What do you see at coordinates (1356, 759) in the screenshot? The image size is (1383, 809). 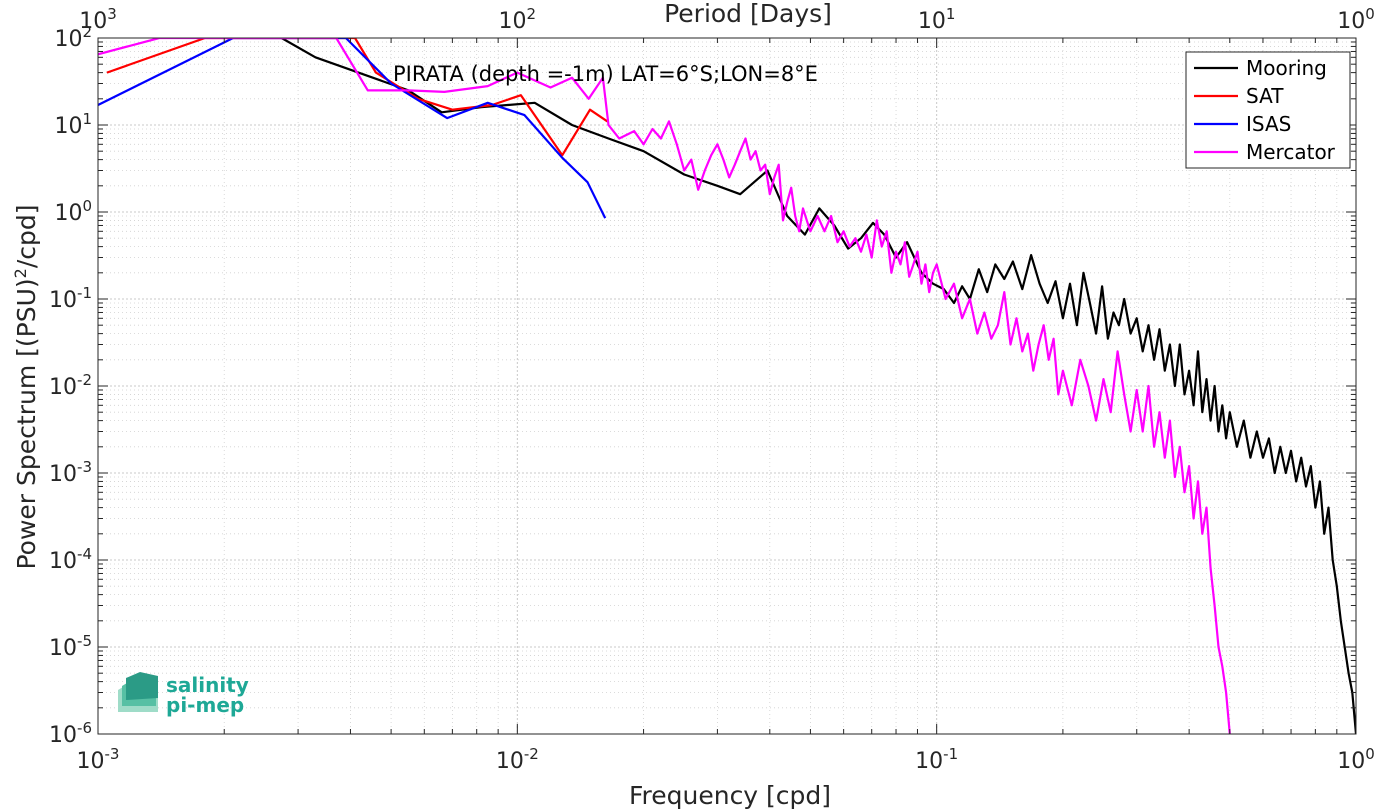 I see `x-tick-label: 10⁰` at bounding box center [1356, 759].